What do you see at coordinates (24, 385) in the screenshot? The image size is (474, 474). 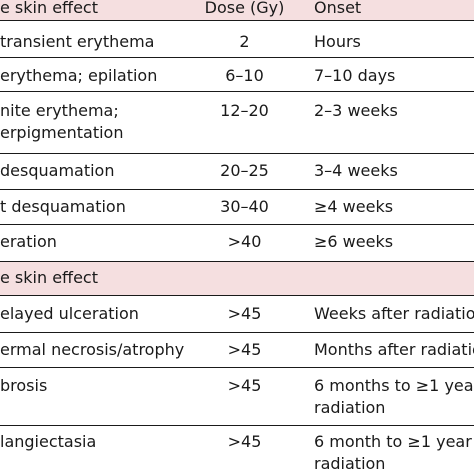 I see `table-row-effect: brosis` at bounding box center [24, 385].